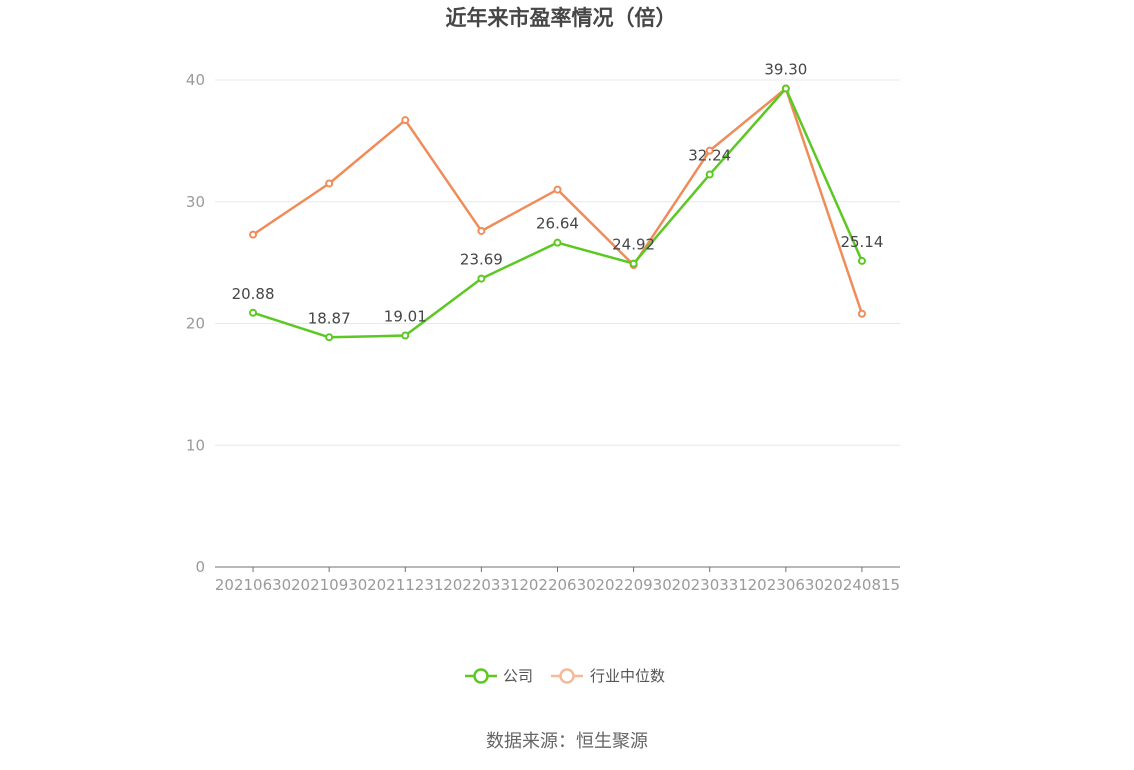  I want to click on y-tick-label: 0, so click(200, 567).